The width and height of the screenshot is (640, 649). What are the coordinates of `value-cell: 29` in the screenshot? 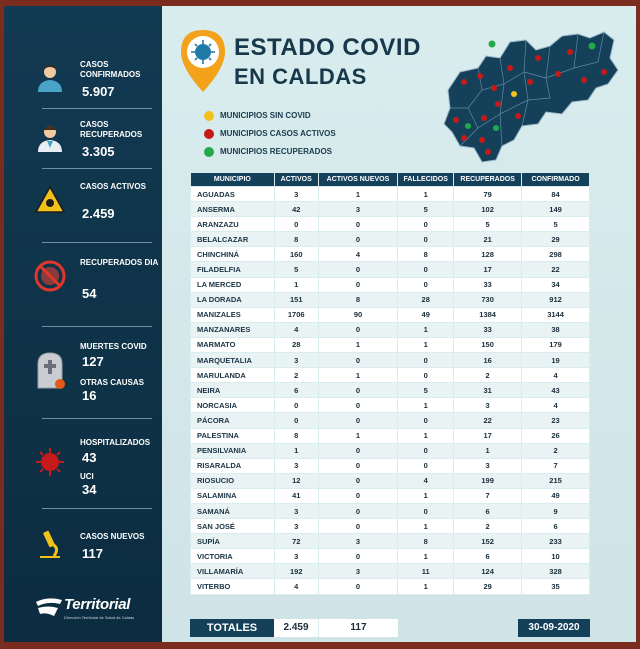 It's located at (488, 586).